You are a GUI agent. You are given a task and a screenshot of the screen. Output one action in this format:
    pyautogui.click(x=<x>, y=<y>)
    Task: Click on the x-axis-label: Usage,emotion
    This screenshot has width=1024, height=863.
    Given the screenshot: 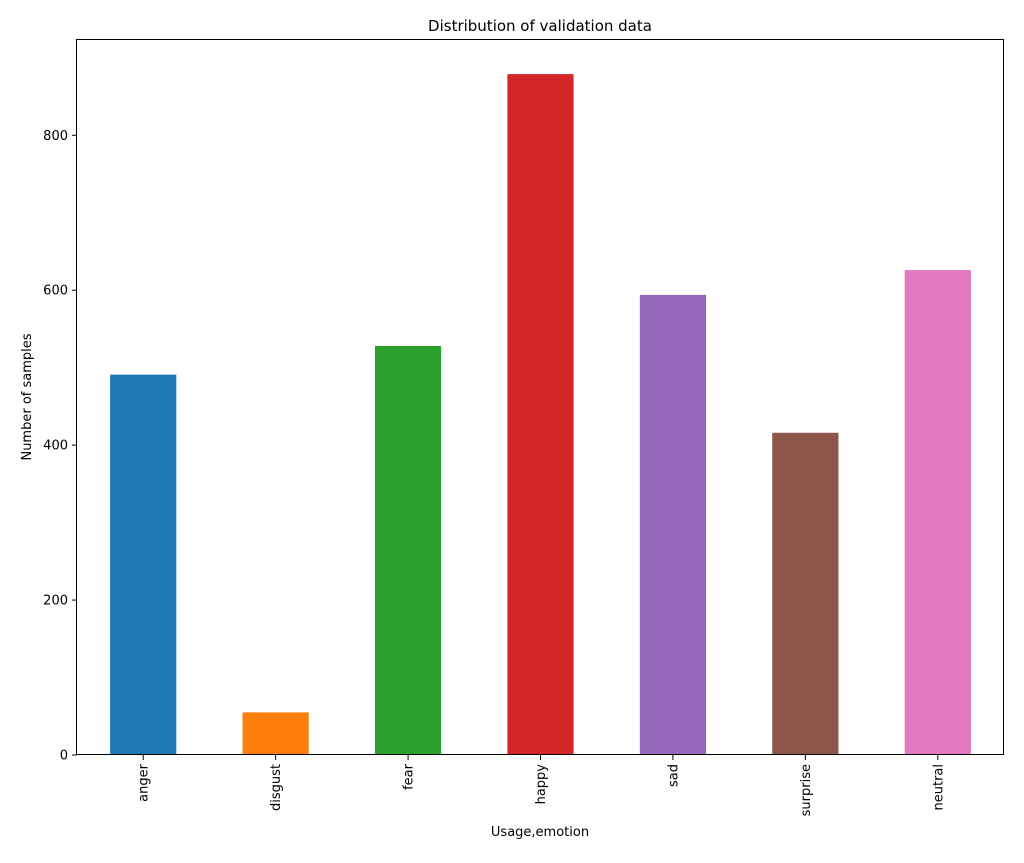 What is the action you would take?
    pyautogui.click(x=540, y=832)
    